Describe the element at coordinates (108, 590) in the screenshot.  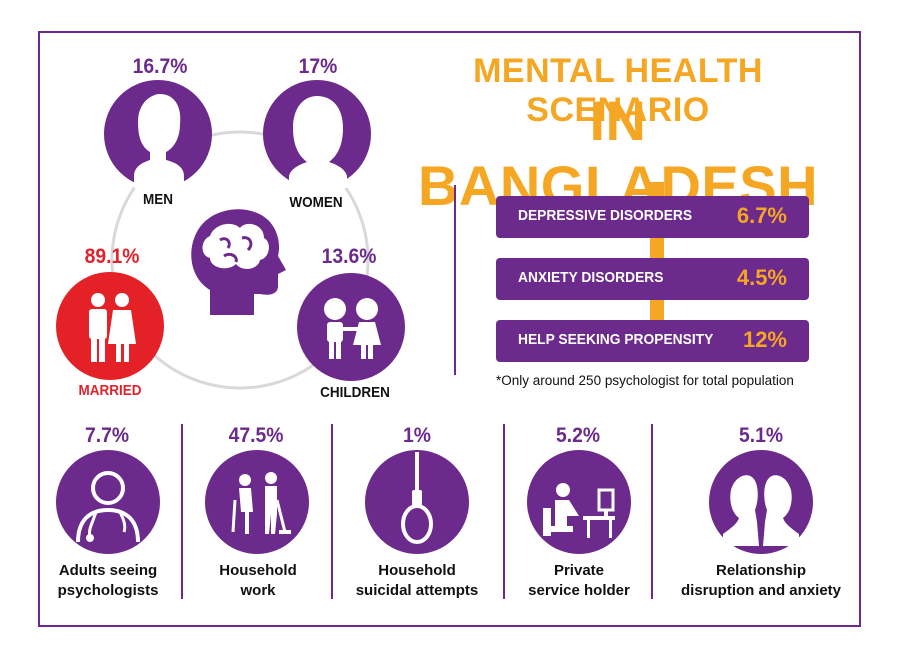
I see `stat-label-line: psychologists` at that location.